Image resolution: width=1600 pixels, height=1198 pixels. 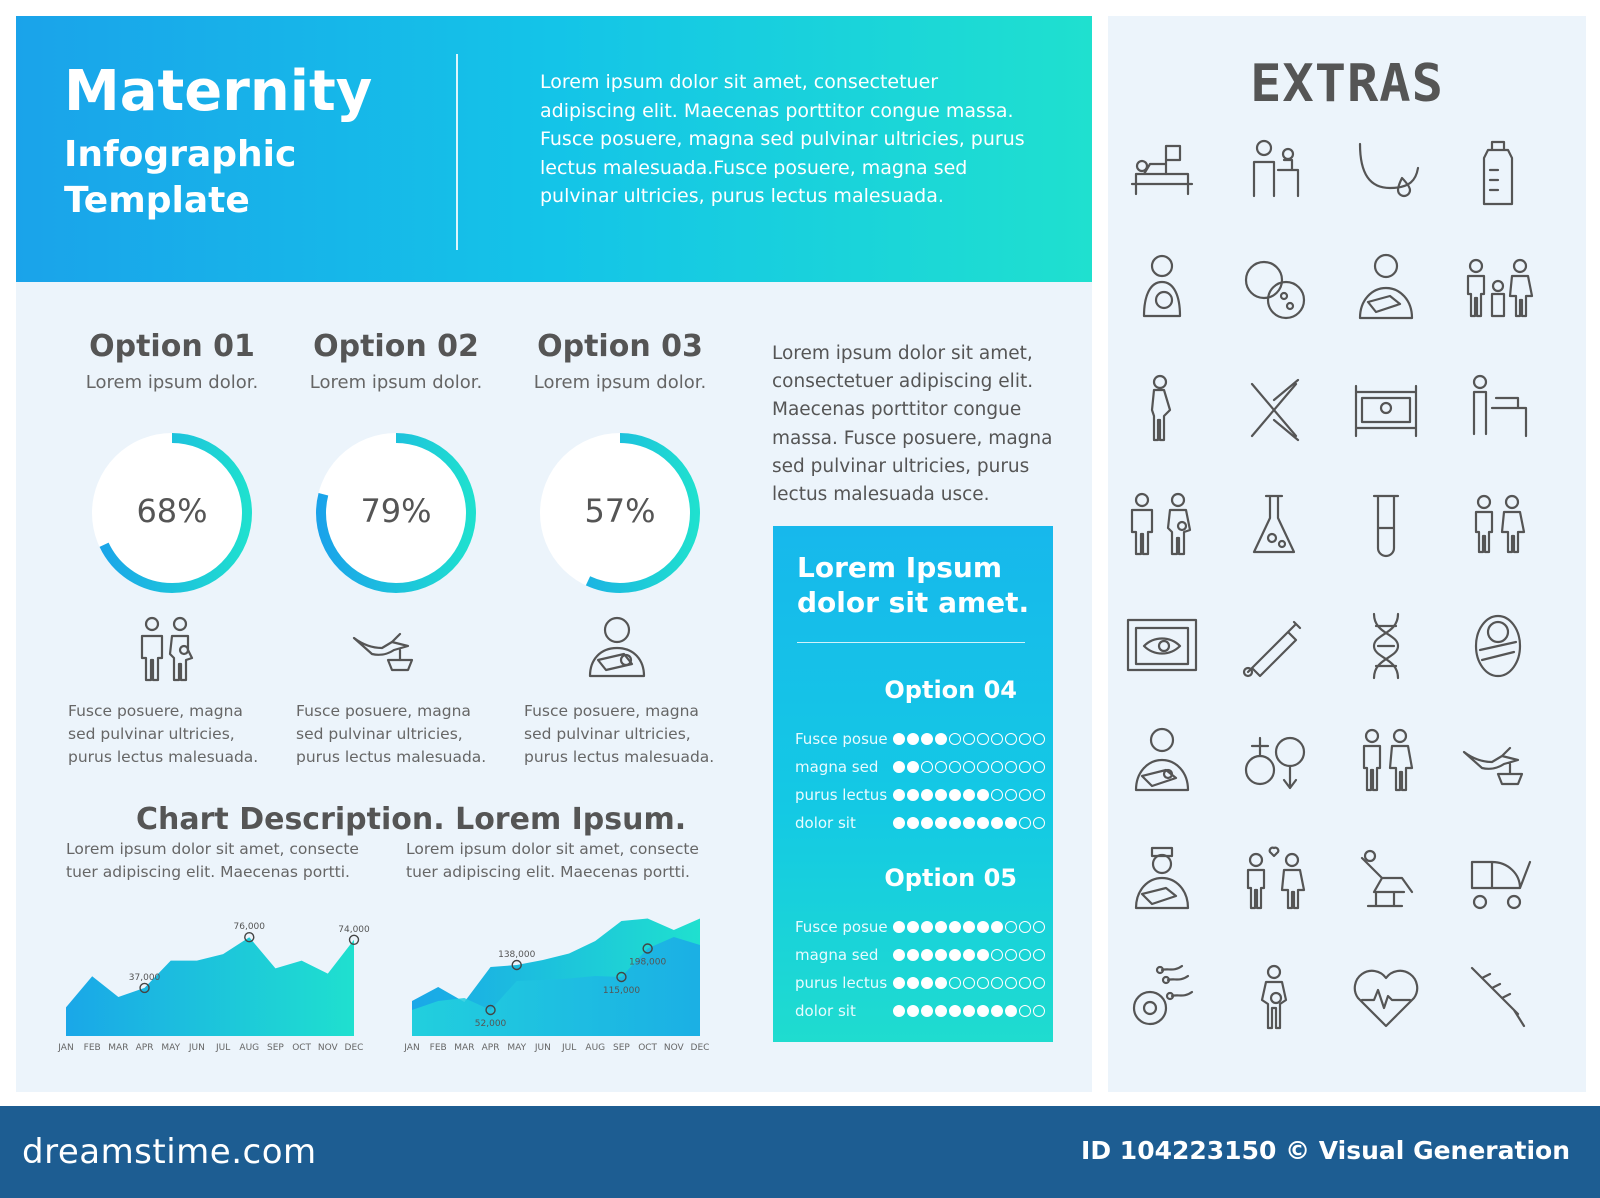 What do you see at coordinates (1386, 646) in the screenshot?
I see `dna-icon` at bounding box center [1386, 646].